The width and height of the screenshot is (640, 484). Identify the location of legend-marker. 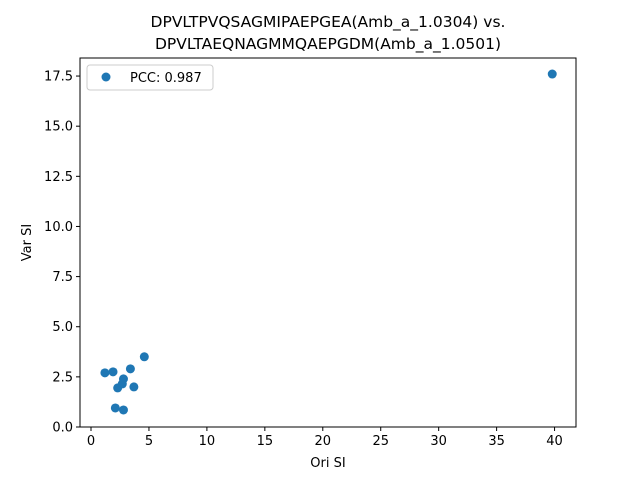
(106, 77).